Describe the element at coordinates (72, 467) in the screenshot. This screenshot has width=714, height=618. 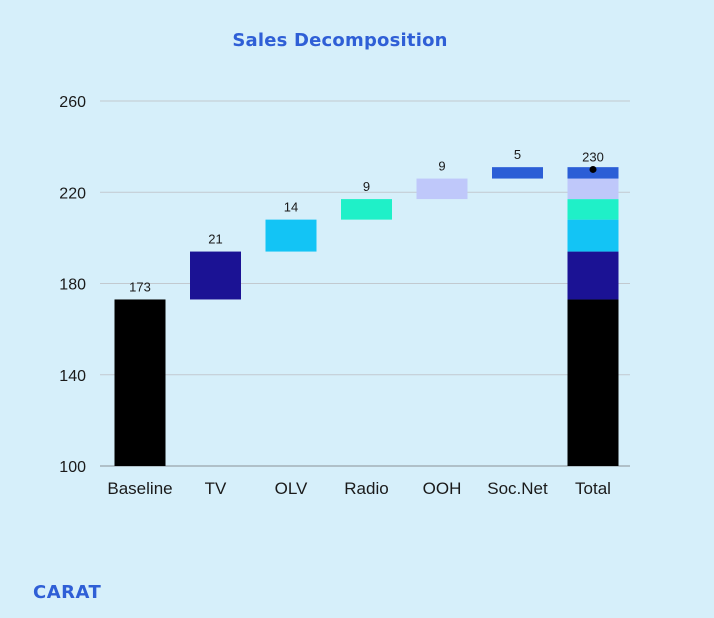
I see `y-tick-label: 100` at that location.